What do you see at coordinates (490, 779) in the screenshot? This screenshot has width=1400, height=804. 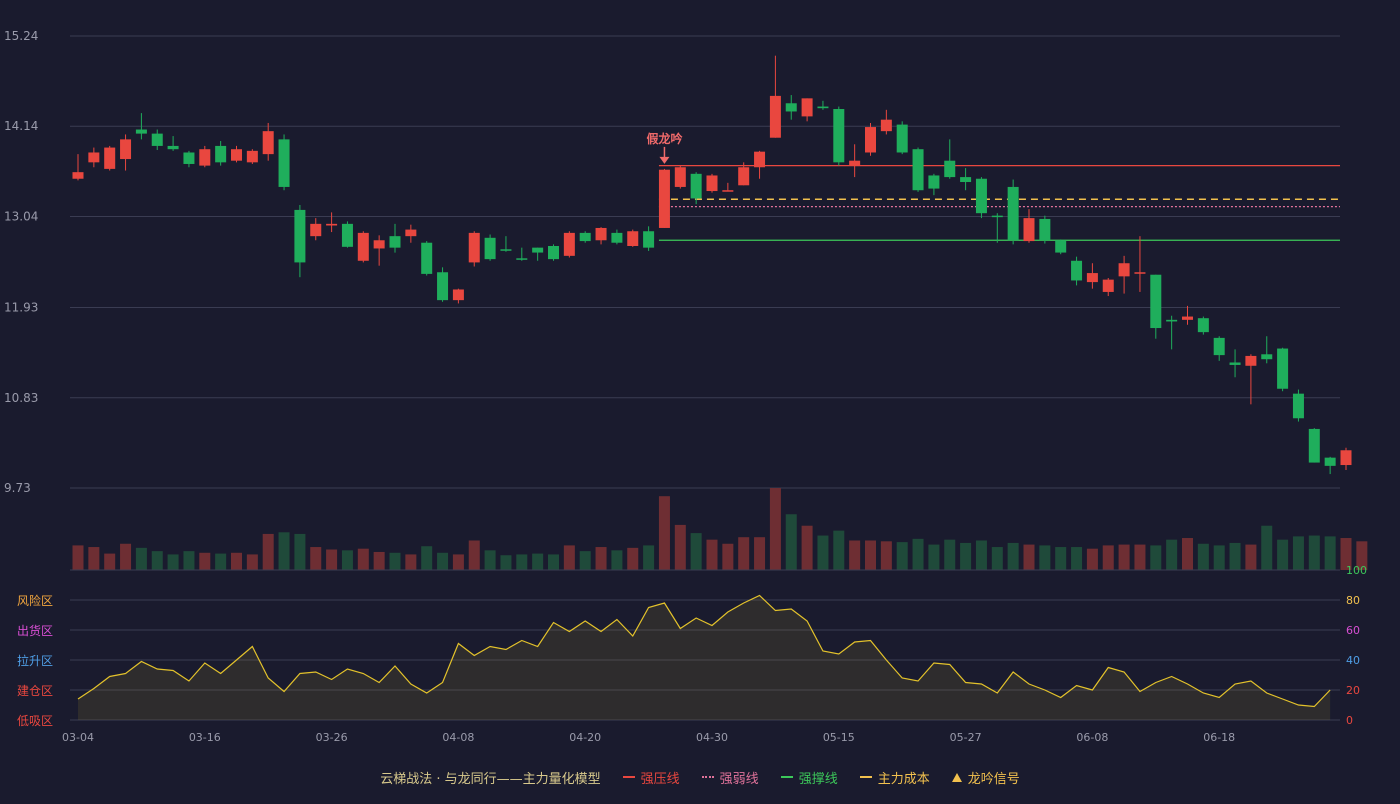 I see `legend-title: 云梯战法 · 与龙同行——主力量化模型` at bounding box center [490, 779].